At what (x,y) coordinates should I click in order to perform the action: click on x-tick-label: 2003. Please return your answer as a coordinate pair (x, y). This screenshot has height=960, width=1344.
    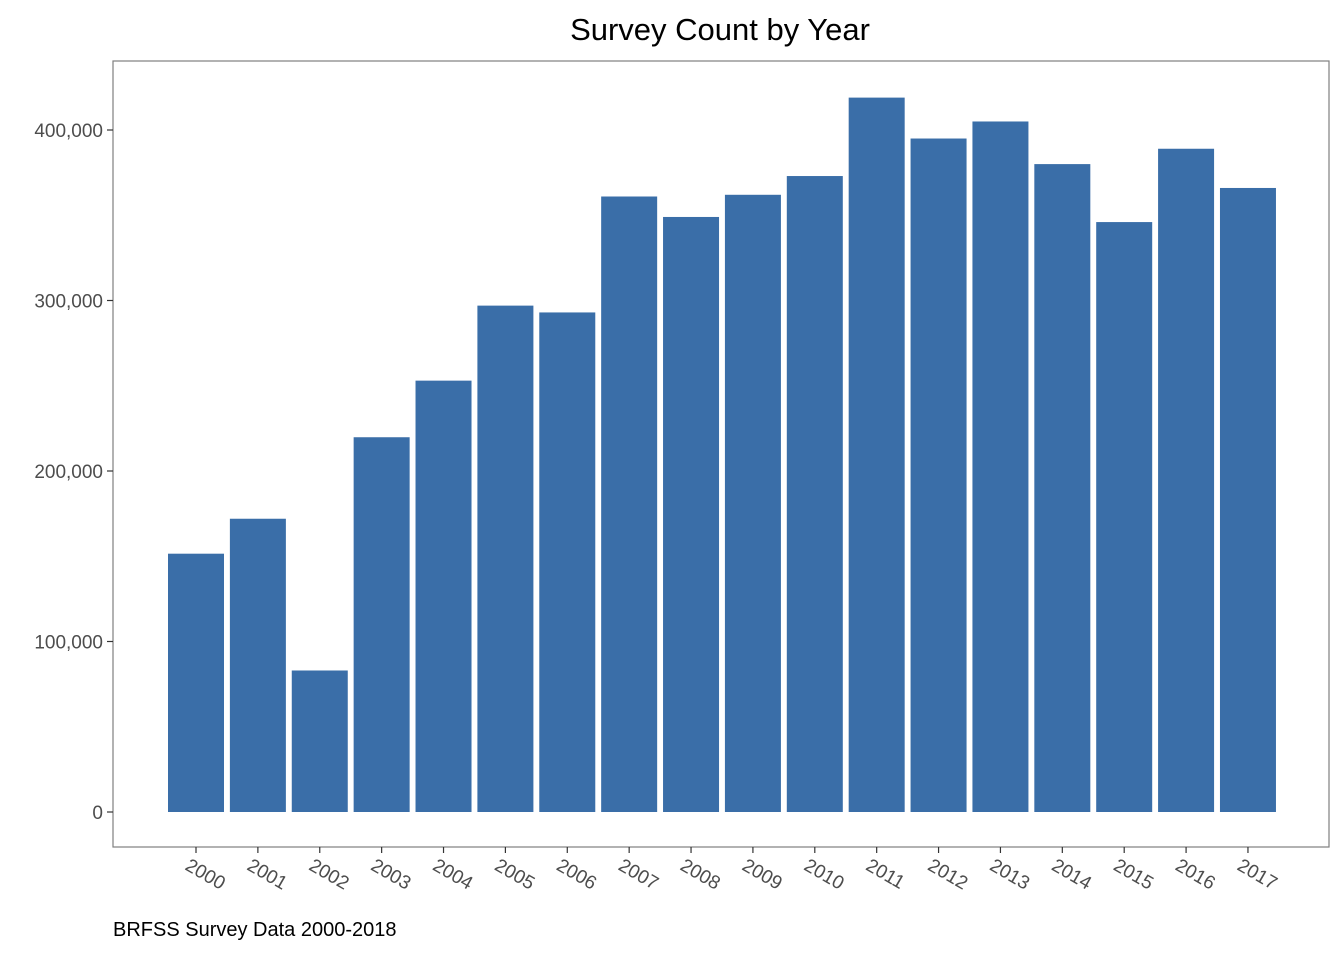
    Looking at the image, I should click on (390, 874).